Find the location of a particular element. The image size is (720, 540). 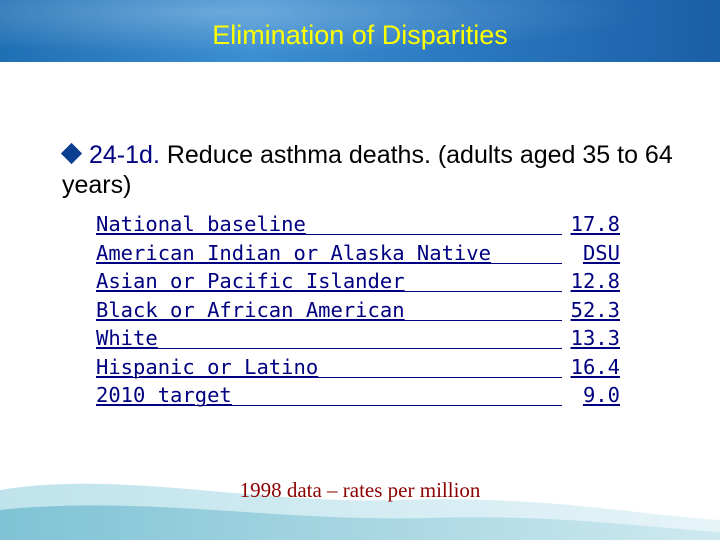

objective-code: 24-1d. is located at coordinates (124, 155).